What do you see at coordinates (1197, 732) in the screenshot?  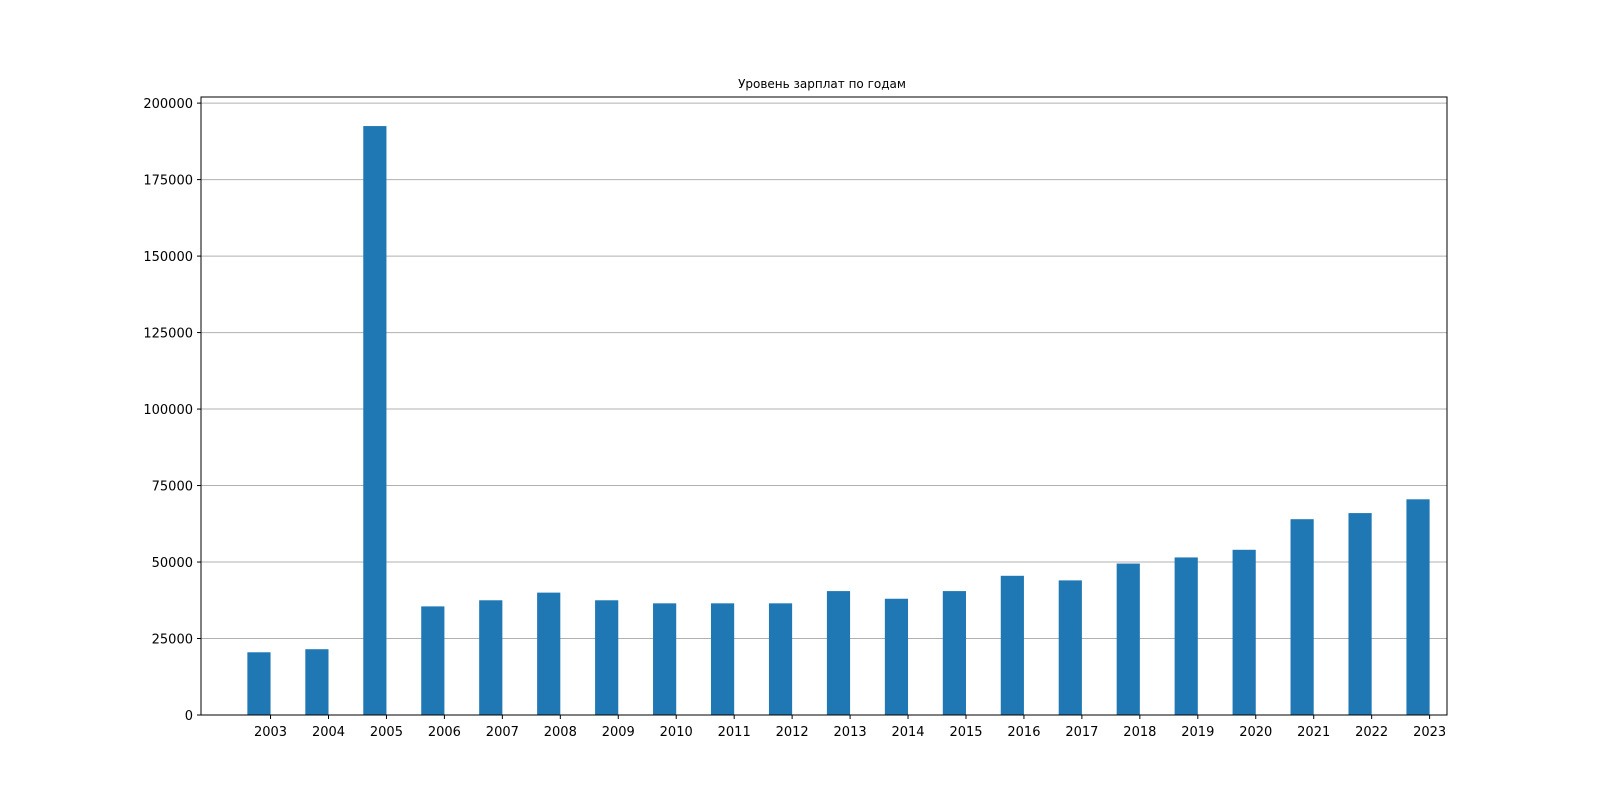 I see `x-tick-label: 2019` at bounding box center [1197, 732].